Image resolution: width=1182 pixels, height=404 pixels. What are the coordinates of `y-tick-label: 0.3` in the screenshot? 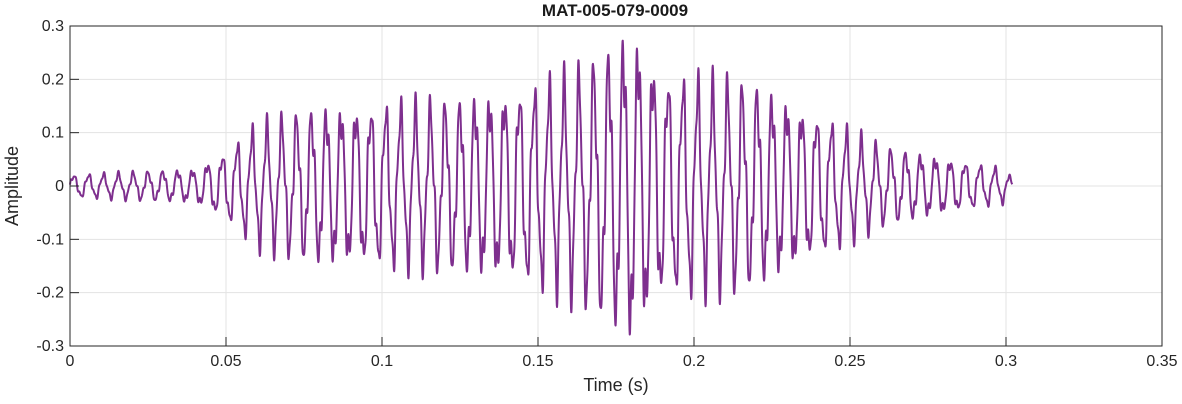 It's located at (53, 26).